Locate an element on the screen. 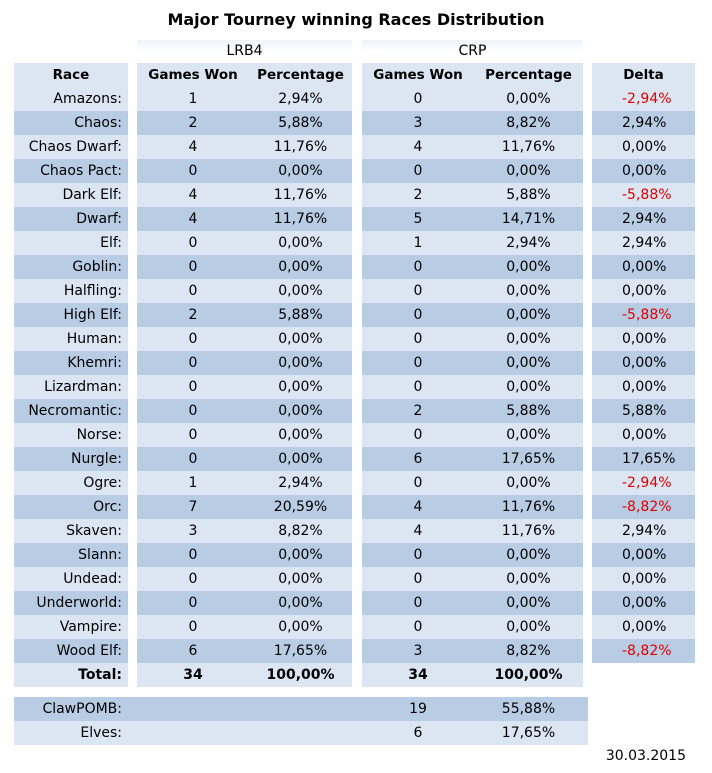  summary-crp-percentage: 17,65% is located at coordinates (528, 733).